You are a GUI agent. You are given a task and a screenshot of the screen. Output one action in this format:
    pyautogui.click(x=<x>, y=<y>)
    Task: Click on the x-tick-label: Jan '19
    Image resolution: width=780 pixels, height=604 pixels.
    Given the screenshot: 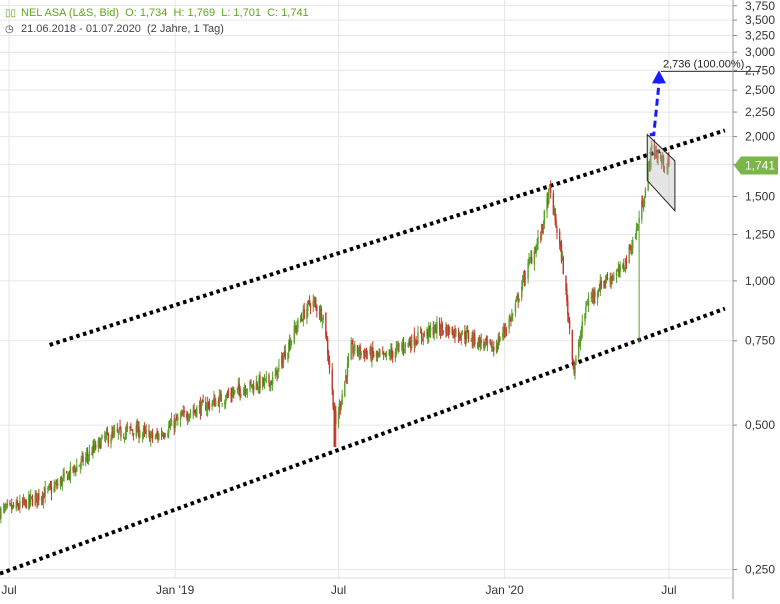 What is the action you would take?
    pyautogui.click(x=175, y=590)
    